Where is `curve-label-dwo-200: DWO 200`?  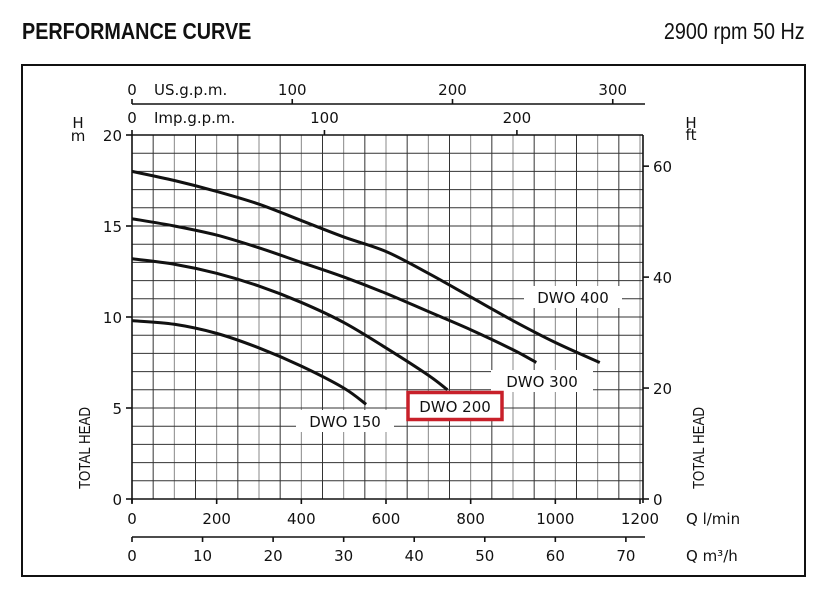
curve-label-dwo-200: DWO 200 is located at coordinates (455, 407).